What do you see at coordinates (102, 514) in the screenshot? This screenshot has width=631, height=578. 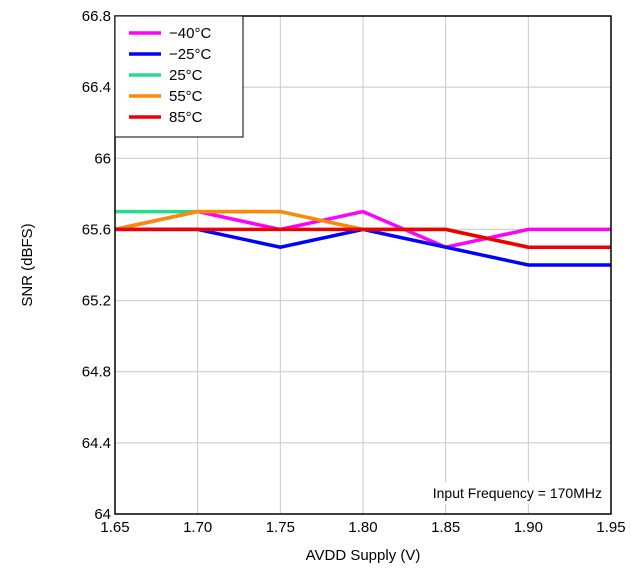 I see `y-tick-label: 64` at bounding box center [102, 514].